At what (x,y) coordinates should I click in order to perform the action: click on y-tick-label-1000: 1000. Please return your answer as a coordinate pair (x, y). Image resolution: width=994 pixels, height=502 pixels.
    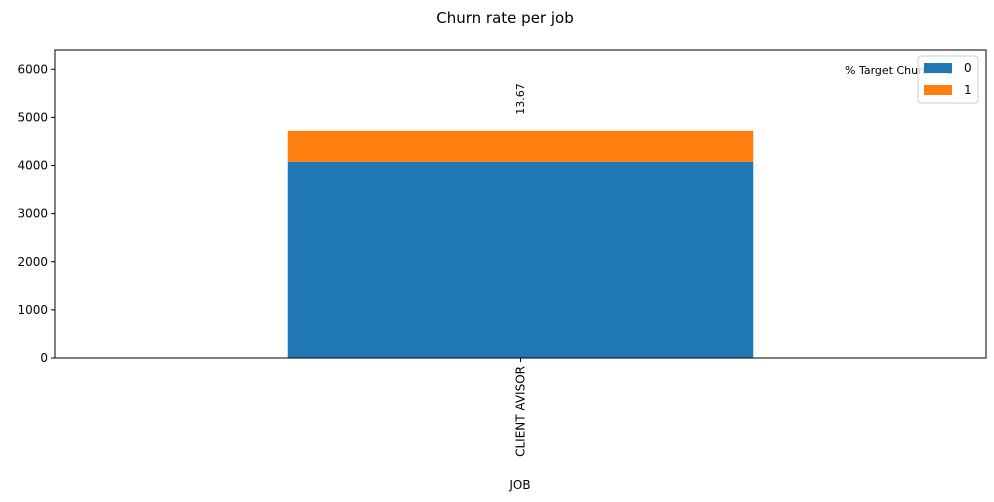
    Looking at the image, I should click on (32, 310).